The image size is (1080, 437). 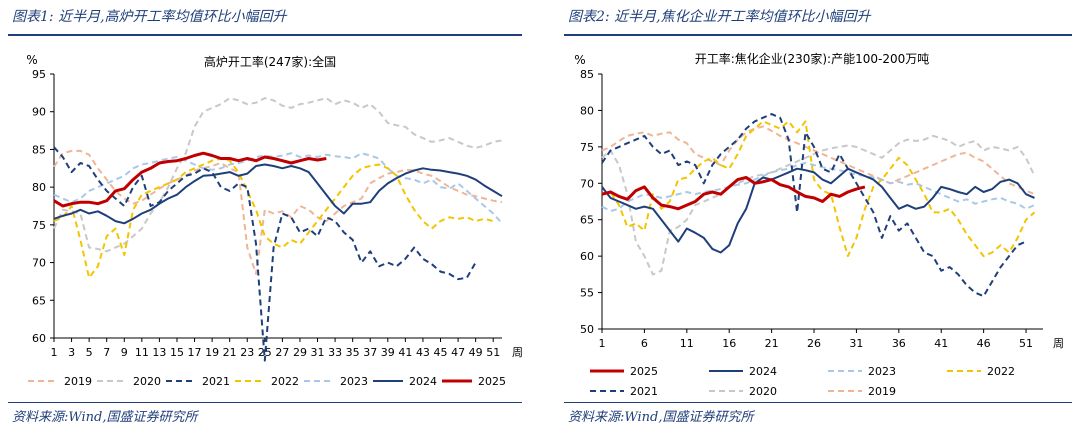 I want to click on chart-title: 高炉开工率(247家):全国, so click(x=270, y=61).